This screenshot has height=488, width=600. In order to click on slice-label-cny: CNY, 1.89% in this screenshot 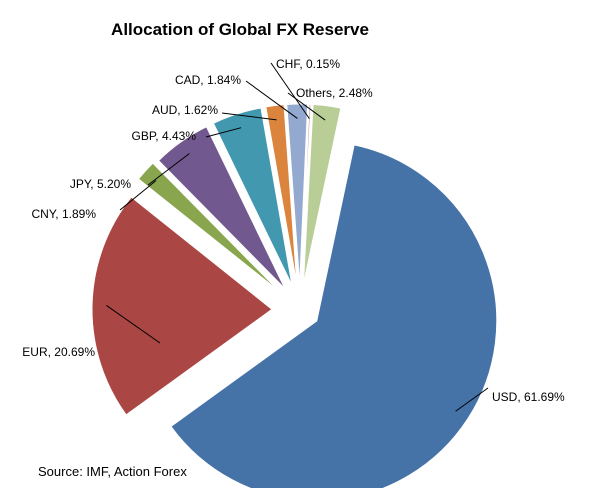, I will do `click(64, 214)`.